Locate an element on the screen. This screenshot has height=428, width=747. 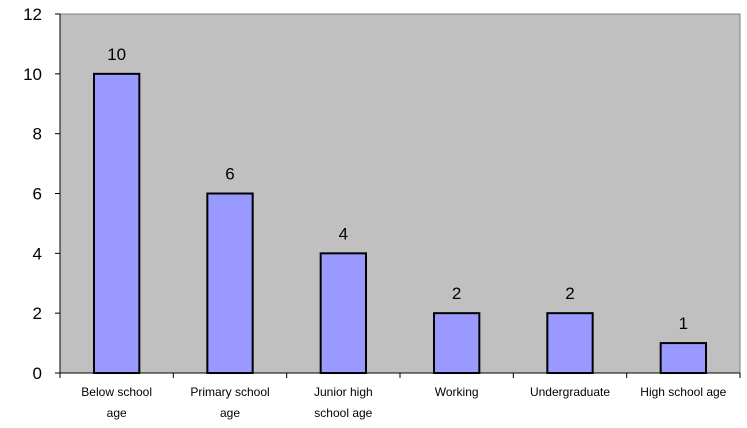
y-axis: 0 2 4 6 8 10 12 is located at coordinates (42, 194).